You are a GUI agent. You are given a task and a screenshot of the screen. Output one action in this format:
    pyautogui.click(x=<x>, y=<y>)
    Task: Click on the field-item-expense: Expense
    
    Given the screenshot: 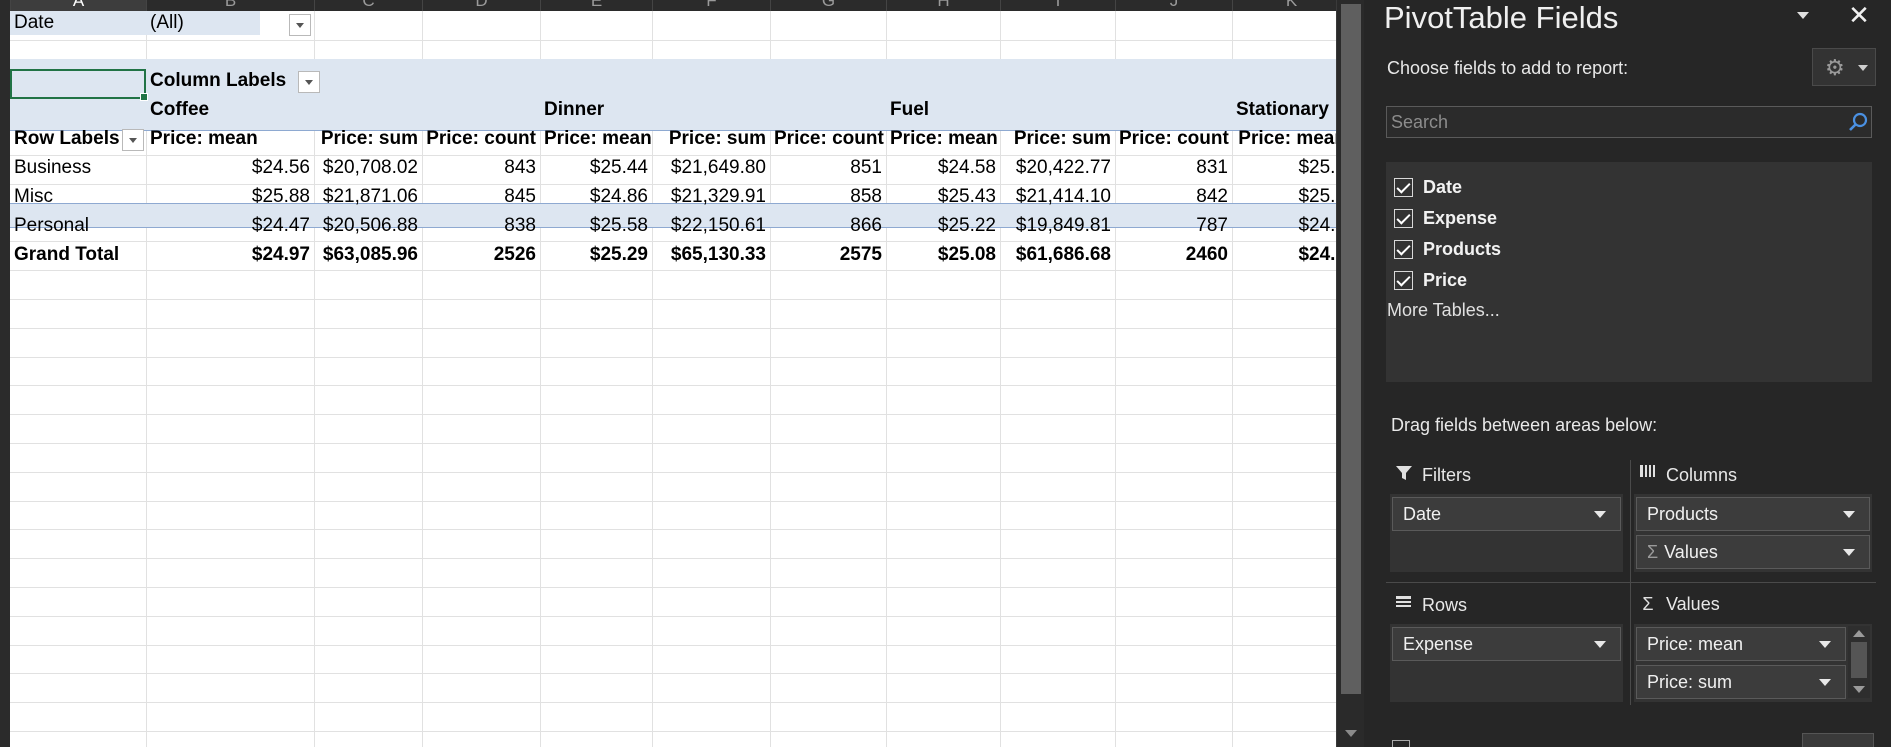 What is the action you would take?
    pyautogui.click(x=1445, y=218)
    